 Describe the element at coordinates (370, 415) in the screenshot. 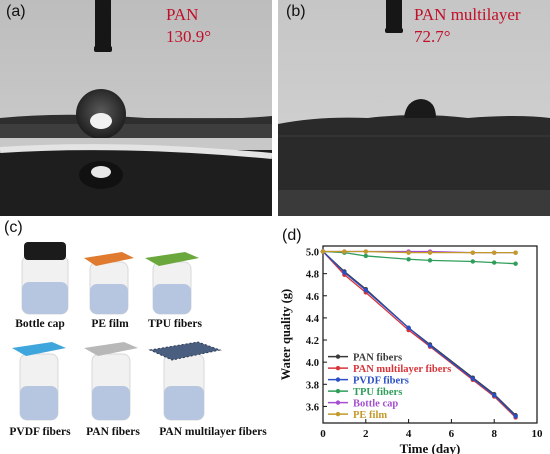

I see `legend-label-pe-film: PE film` at that location.